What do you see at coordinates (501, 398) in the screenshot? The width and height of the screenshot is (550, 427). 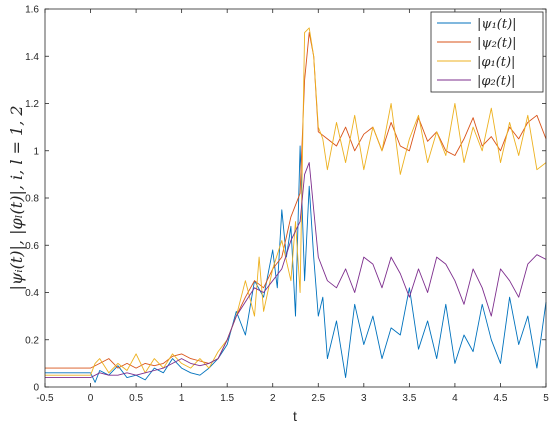 I see `x-tick-label: 4.5` at bounding box center [501, 398].